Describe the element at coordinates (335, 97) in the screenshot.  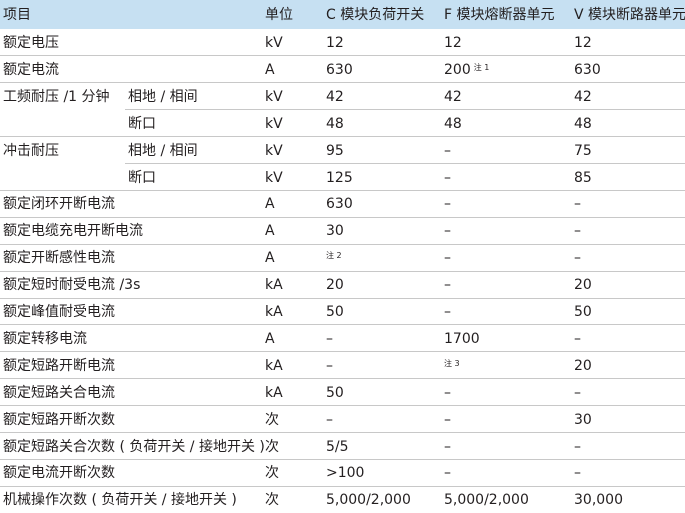
I see `c-cell: 42` at that location.